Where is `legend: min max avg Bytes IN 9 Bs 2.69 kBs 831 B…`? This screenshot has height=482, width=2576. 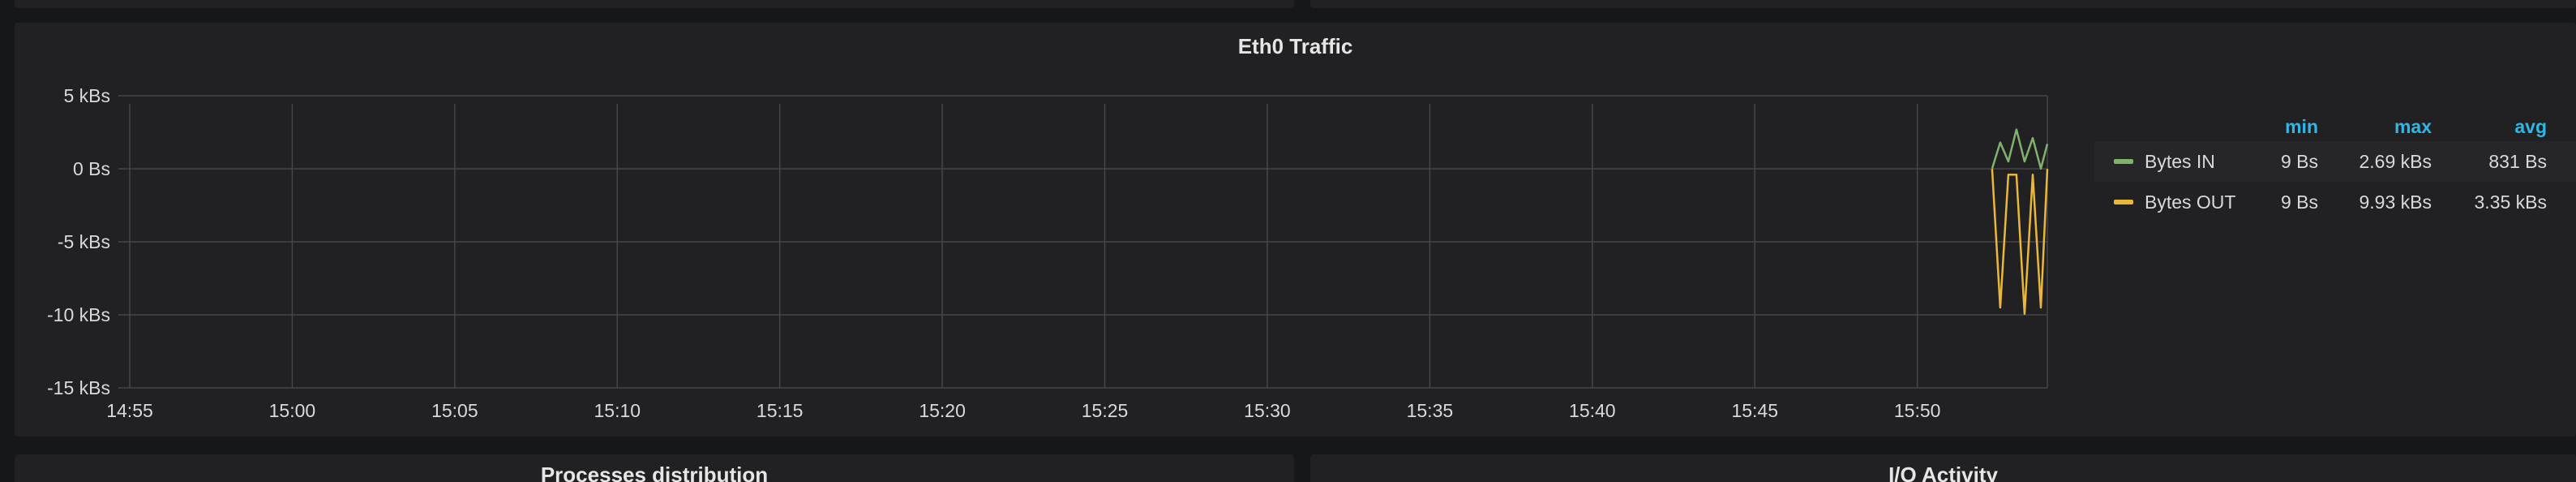
legend: min max avg Bytes IN 9 Bs 2.69 kBs 831 B… is located at coordinates (2335, 167).